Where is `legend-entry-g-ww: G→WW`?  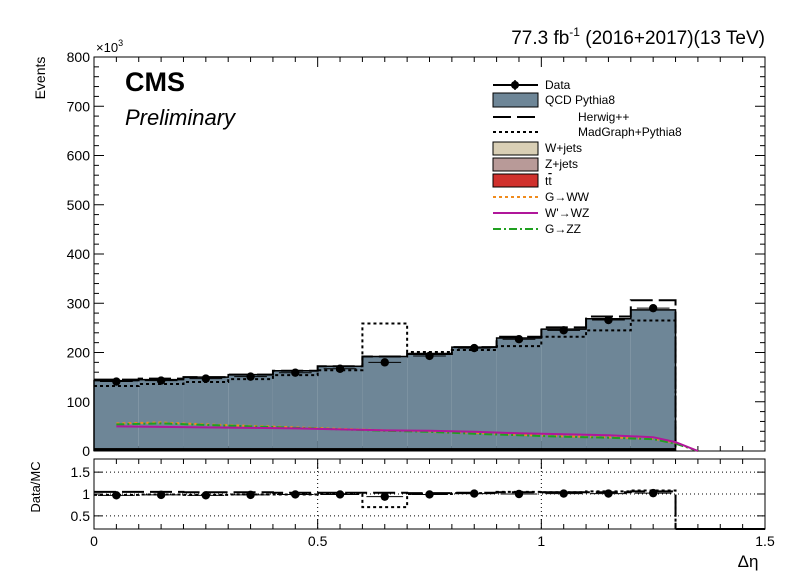 legend-entry-g-ww: G→WW is located at coordinates (541, 197).